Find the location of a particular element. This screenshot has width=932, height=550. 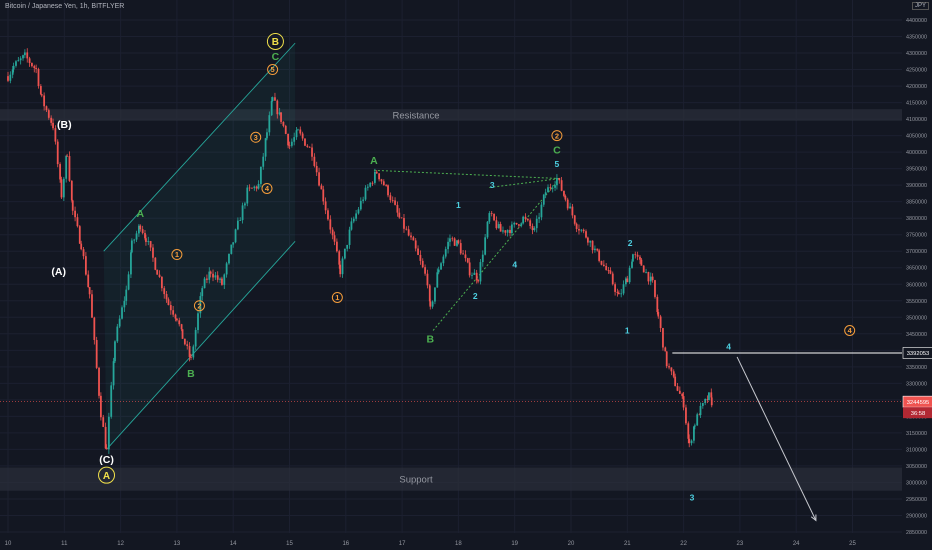

zone-support is located at coordinates (451, 479).